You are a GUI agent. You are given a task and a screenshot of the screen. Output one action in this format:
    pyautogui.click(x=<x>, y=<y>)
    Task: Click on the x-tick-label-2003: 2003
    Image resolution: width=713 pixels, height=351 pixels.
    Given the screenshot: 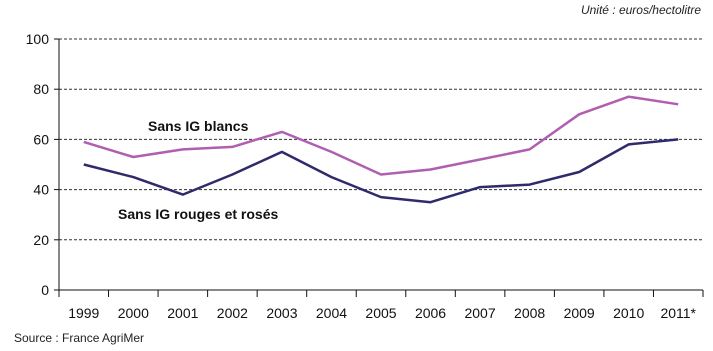 What is the action you would take?
    pyautogui.click(x=281, y=313)
    